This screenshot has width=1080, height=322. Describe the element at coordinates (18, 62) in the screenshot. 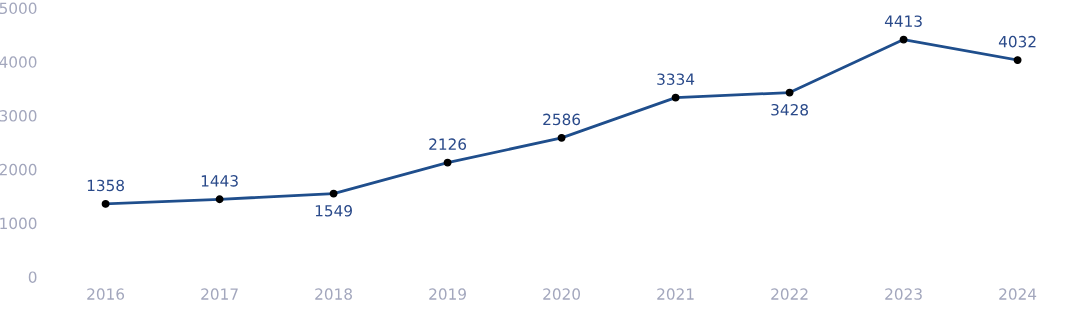

I see `y-tick-label: 4000` at that location.